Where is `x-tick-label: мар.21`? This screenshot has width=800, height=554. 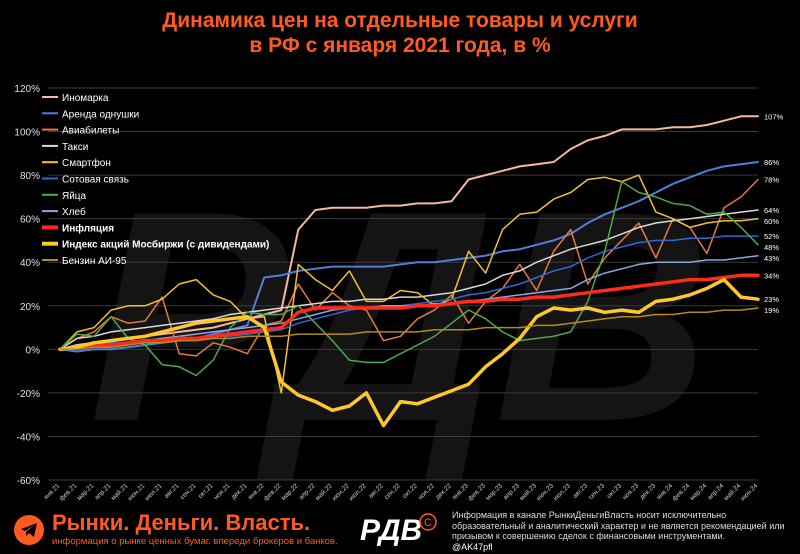 x-tick-label: мар.21 is located at coordinates (86, 492).